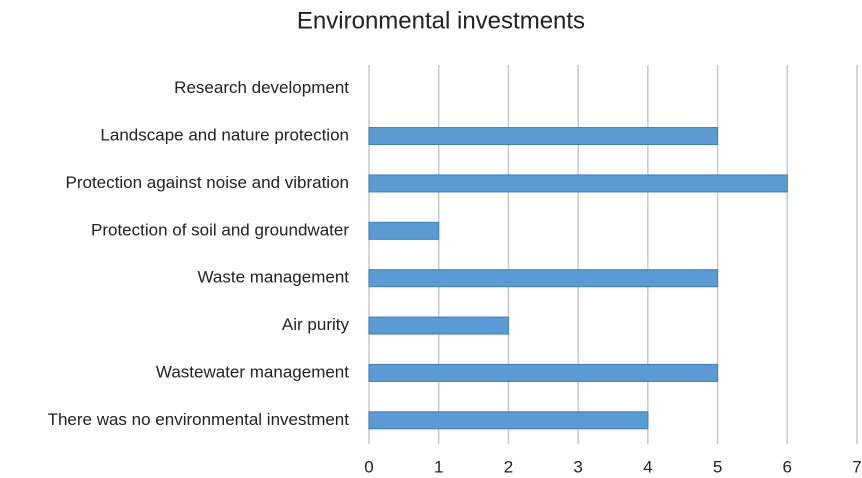 This screenshot has width=862, height=478. What do you see at coordinates (577, 466) in the screenshot?
I see `x-tick-label: 3` at bounding box center [577, 466].